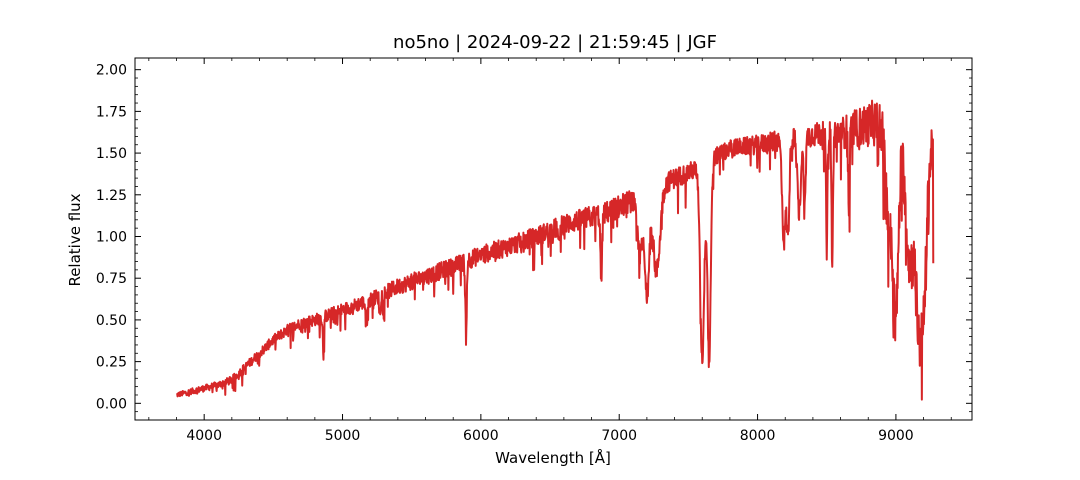  What do you see at coordinates (111, 196) in the screenshot?
I see `y-tick-label: 1.25` at bounding box center [111, 196].